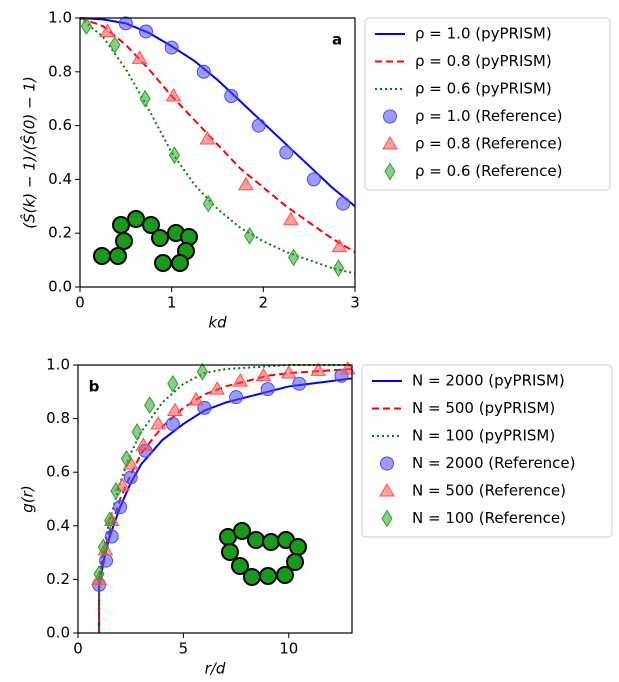 The height and width of the screenshot is (682, 619). What do you see at coordinates (264, 303) in the screenshot?
I see `x-tick-label: 2` at bounding box center [264, 303].